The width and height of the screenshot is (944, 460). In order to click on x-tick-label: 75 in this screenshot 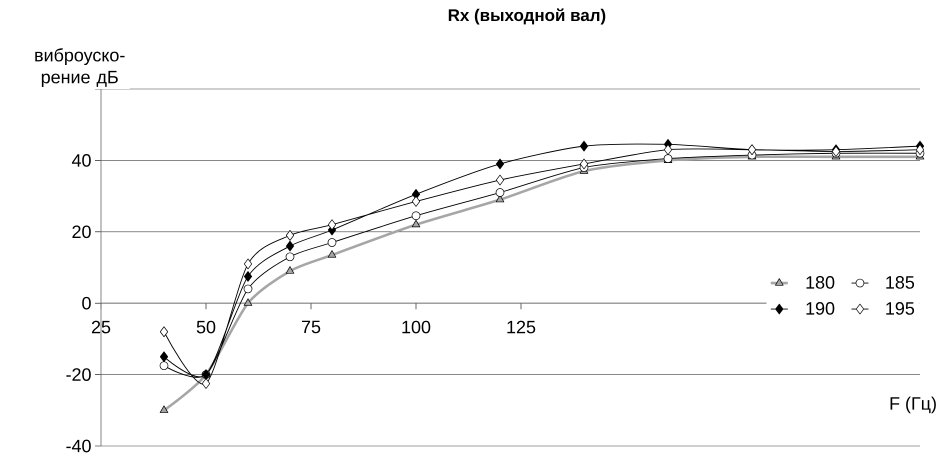, I will do `click(311, 327)`.